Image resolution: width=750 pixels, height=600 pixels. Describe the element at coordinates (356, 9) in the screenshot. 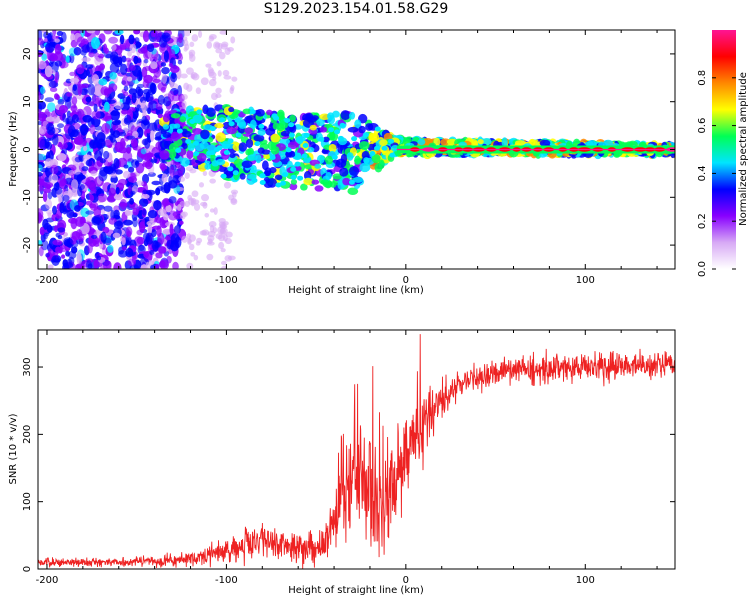

I see `figure-title: S129.2023.154.01.58.G29` at that location.